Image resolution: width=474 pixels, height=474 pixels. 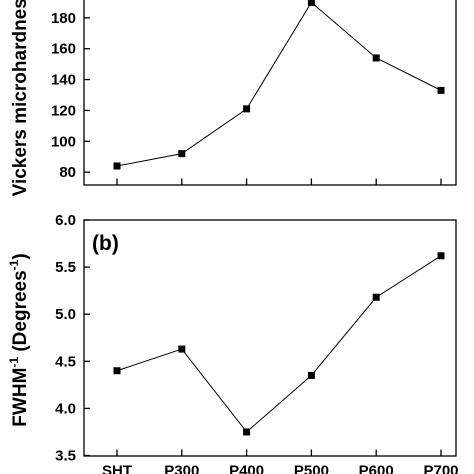 What do you see at coordinates (67, 172) in the screenshot?
I see `y-tick-label: 80` at bounding box center [67, 172].